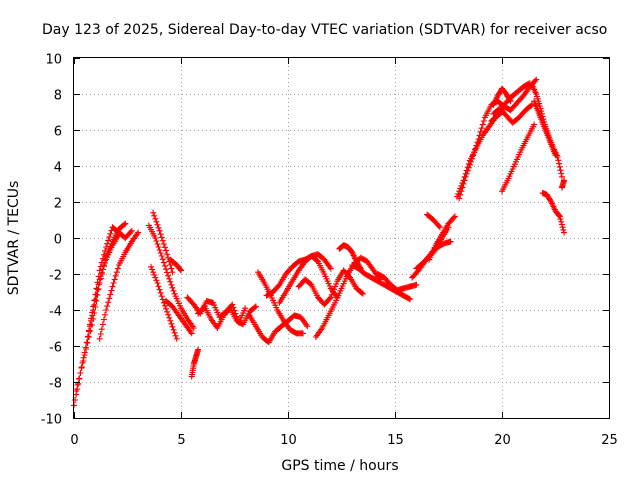 Image resolution: width=640 pixels, height=480 pixels. I want to click on x-tick-label: 20, so click(502, 440).